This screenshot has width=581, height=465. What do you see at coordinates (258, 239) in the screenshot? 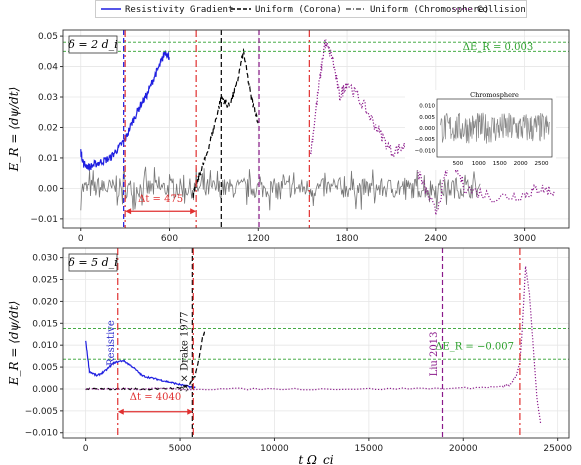
I see `x-tick-label: 1200` at bounding box center [258, 239].